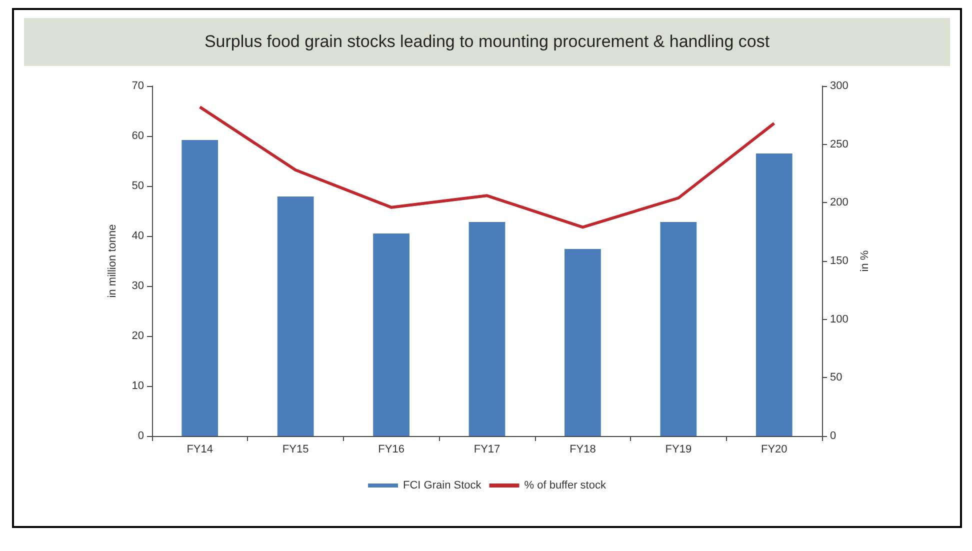  Describe the element at coordinates (487, 450) in the screenshot. I see `x-tick-label: FY17` at that location.